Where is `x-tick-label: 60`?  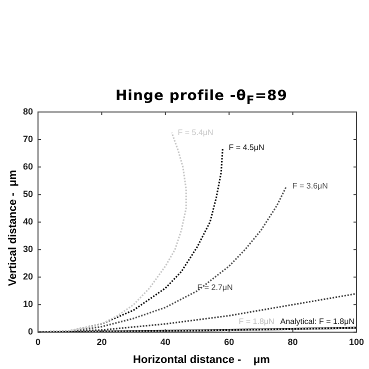 x-tick-label: 60 is located at coordinates (229, 342).